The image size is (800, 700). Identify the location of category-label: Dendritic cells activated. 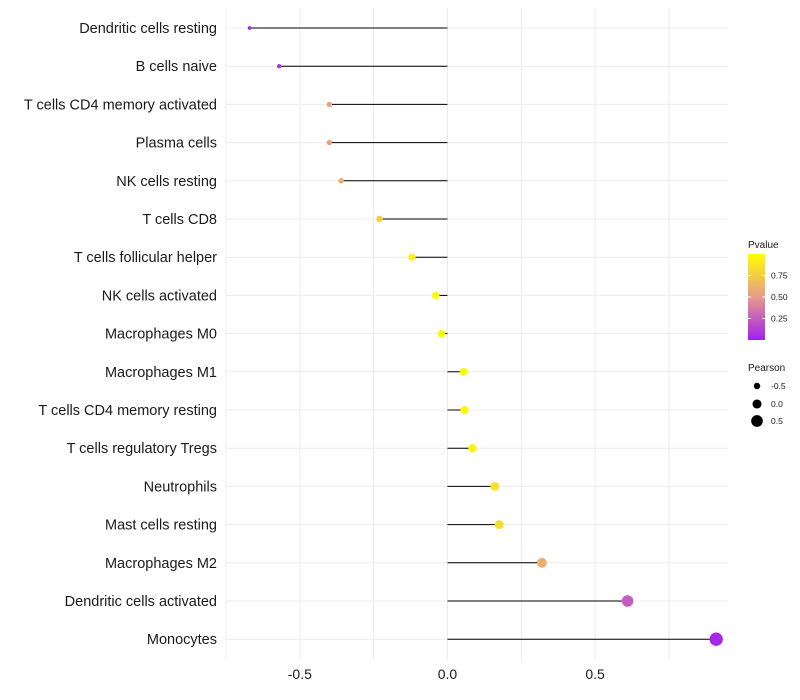
(141, 602).